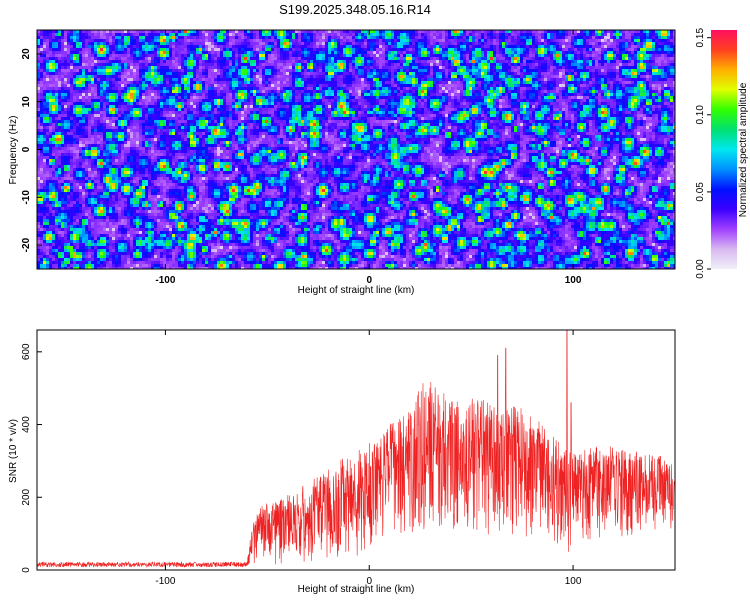  I want to click on colorbar-gradient, so click(724, 149).